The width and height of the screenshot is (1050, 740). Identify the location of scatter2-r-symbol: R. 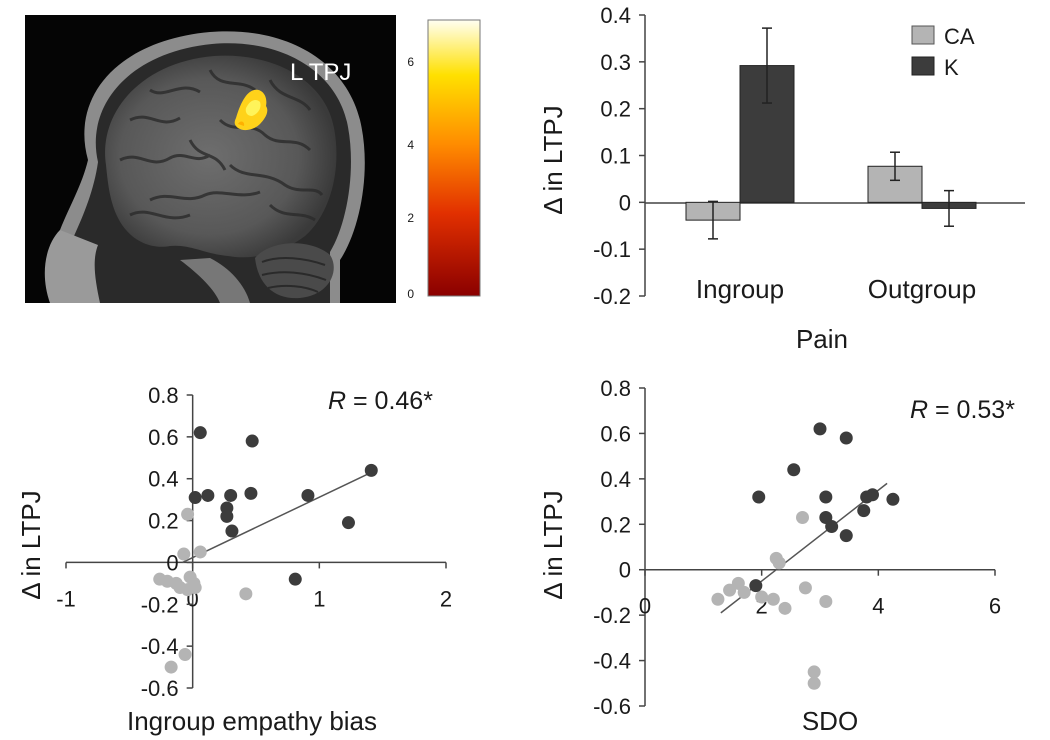
(919, 410).